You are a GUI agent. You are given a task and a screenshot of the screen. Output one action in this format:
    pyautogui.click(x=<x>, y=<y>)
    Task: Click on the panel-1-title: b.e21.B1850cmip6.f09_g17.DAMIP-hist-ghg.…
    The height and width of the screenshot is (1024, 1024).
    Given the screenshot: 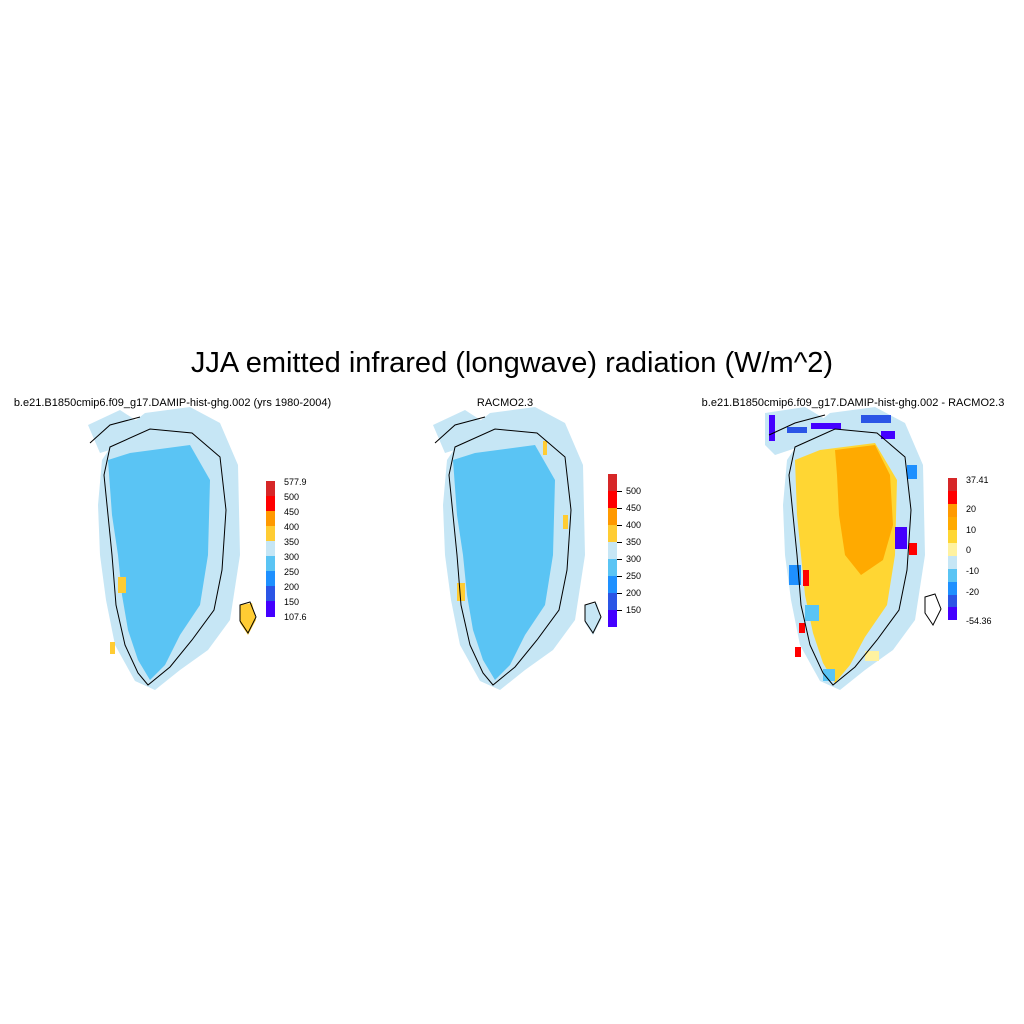 What is the action you would take?
    pyautogui.click(x=172, y=403)
    